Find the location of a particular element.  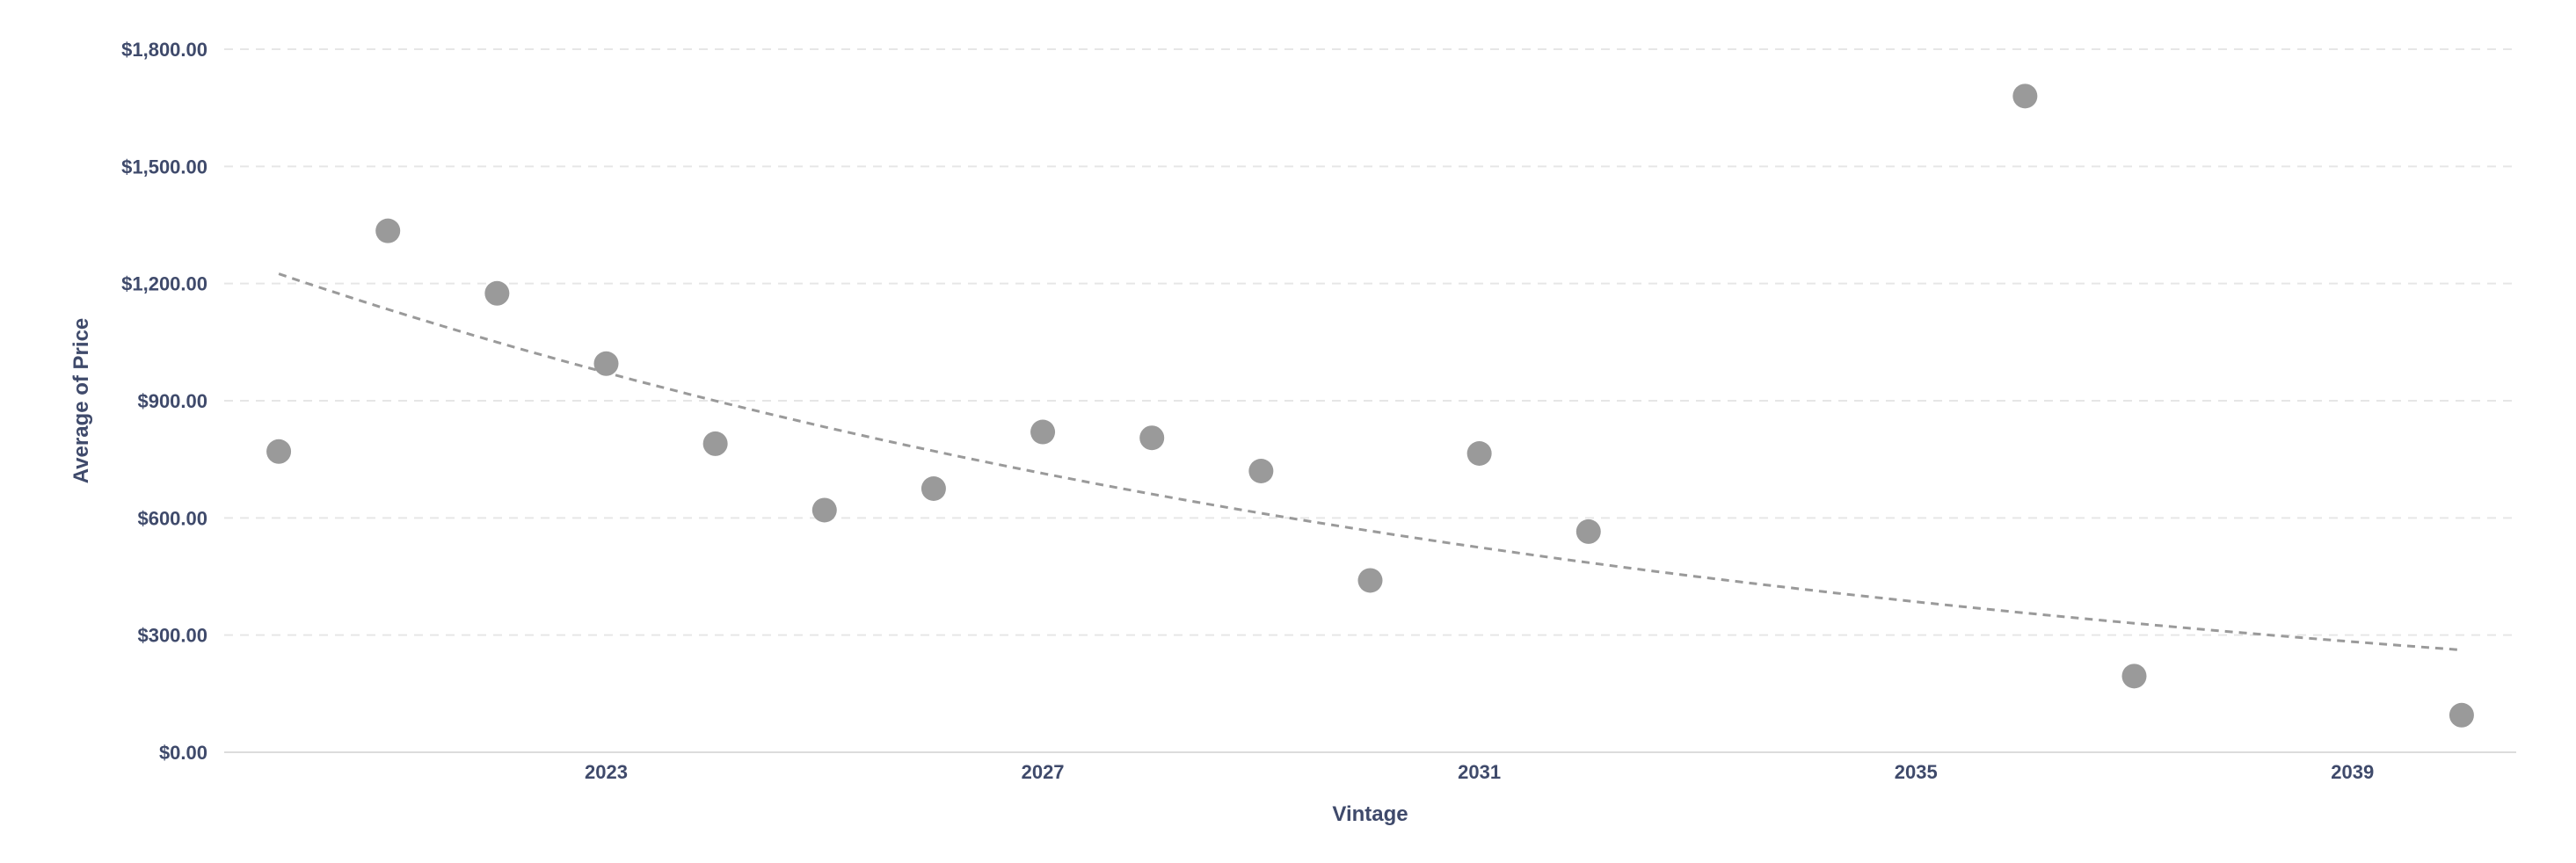

x-tick-label: 2031 is located at coordinates (1479, 772).